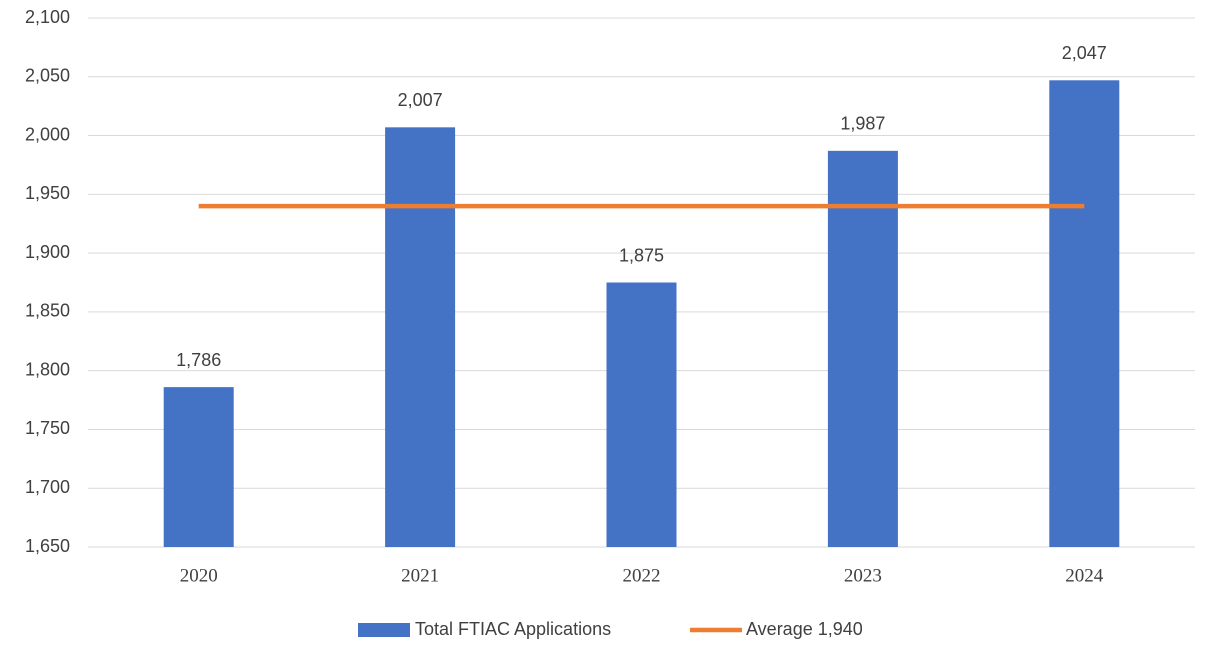  Describe the element at coordinates (804, 629) in the screenshot. I see `legend-label: Average 1,940` at that location.